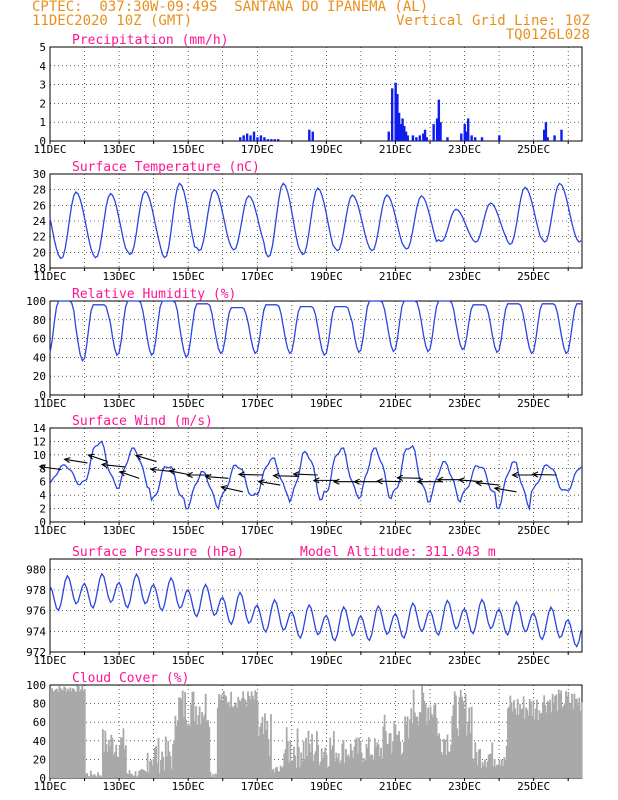 The image size is (618, 800). What do you see at coordinates (315, 221) in the screenshot?
I see `temperature-line` at bounding box center [315, 221].